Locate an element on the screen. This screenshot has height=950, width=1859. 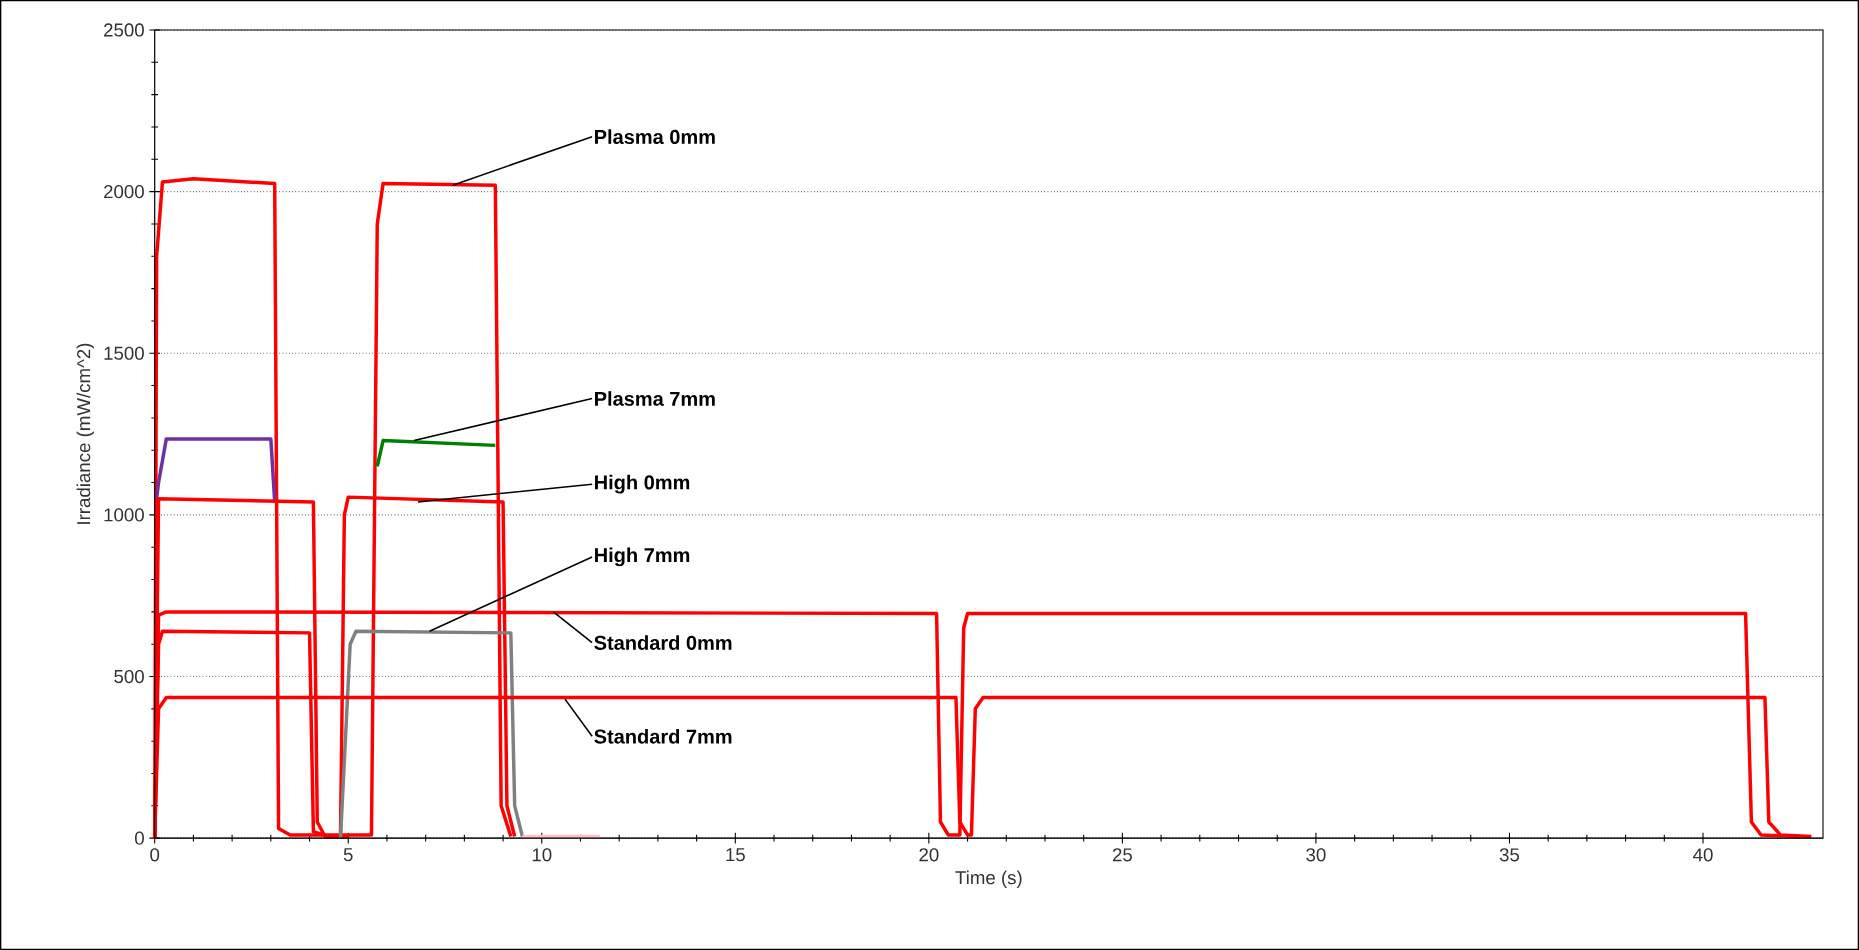
annotation: Standard 0mm is located at coordinates (663, 642).